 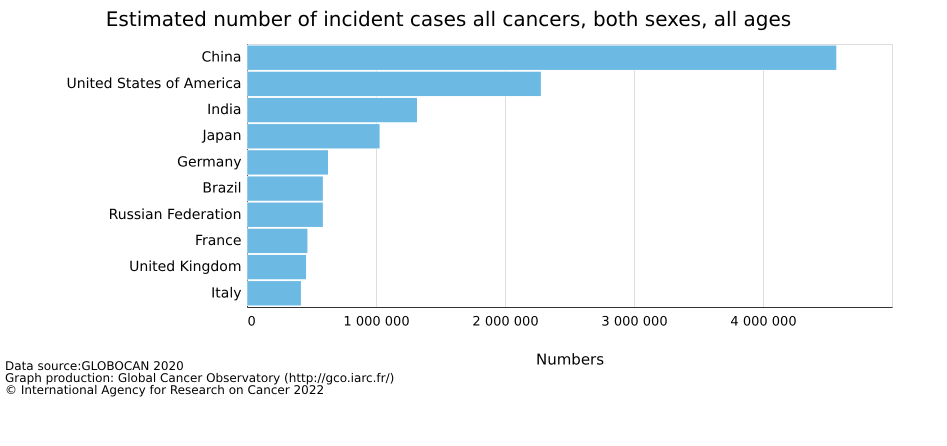 What do you see at coordinates (218, 240) in the screenshot?
I see `y-tick-label: France` at bounding box center [218, 240].